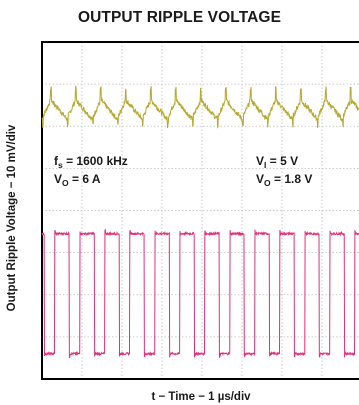 This screenshot has width=359, height=405. I want to click on y-axis-label: Output Ripple Voltage − 10 mV/div, so click(12, 218).